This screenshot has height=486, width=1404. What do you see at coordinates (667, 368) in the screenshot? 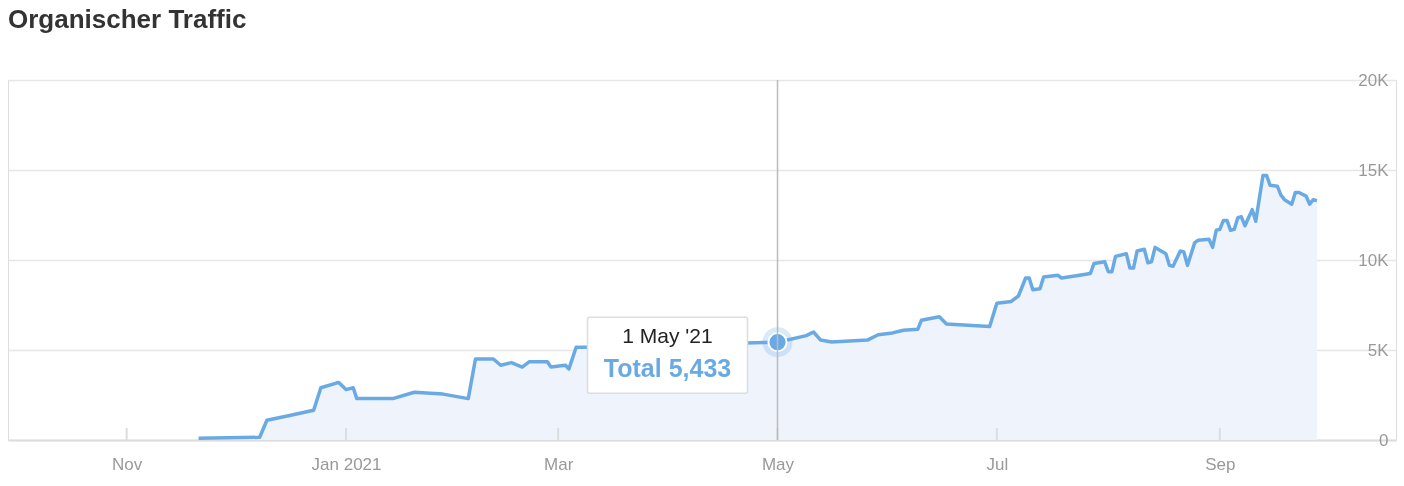
I see `annotation: Total 5,433` at bounding box center [667, 368].